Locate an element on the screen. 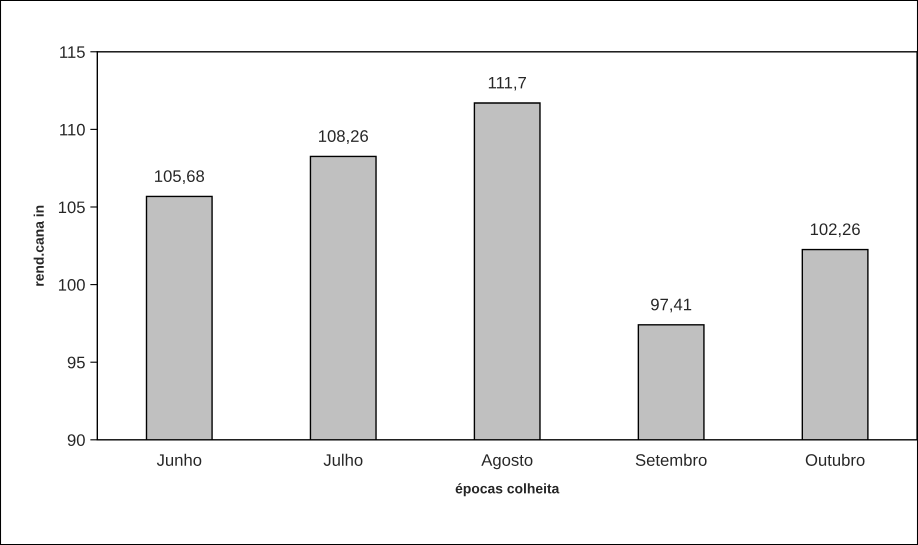  x-tick-label: Setembro is located at coordinates (671, 460).